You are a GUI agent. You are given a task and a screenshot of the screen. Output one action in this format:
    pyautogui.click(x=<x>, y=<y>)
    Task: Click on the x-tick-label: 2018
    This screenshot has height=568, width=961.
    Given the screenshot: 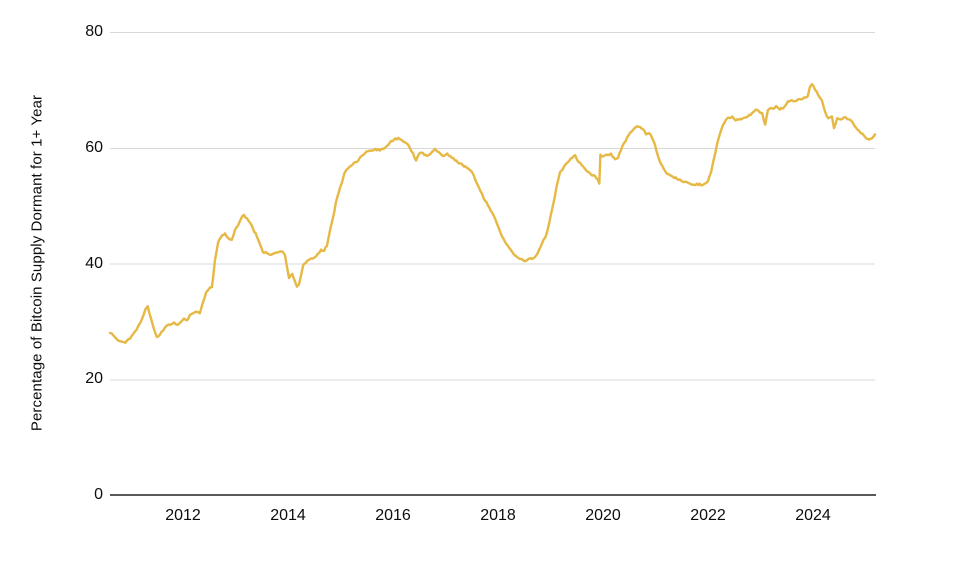 What is the action you would take?
    pyautogui.click(x=498, y=515)
    